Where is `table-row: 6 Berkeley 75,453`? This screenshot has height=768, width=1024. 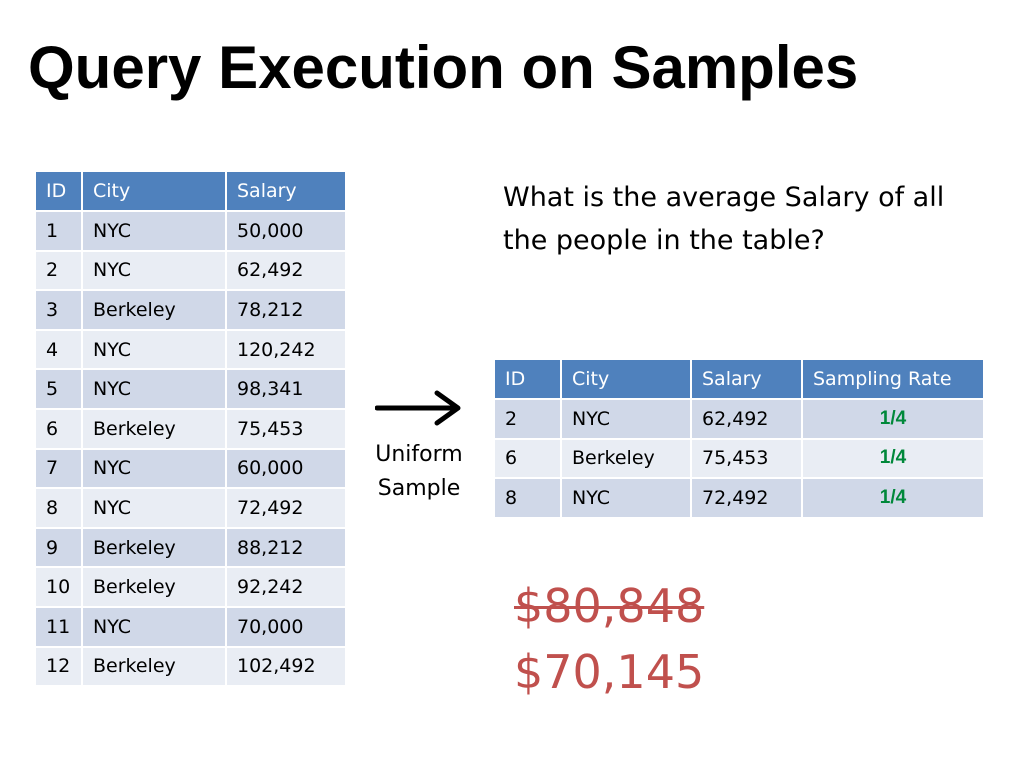
table-row: 6 Berkeley 75,453 is located at coordinates (190, 428).